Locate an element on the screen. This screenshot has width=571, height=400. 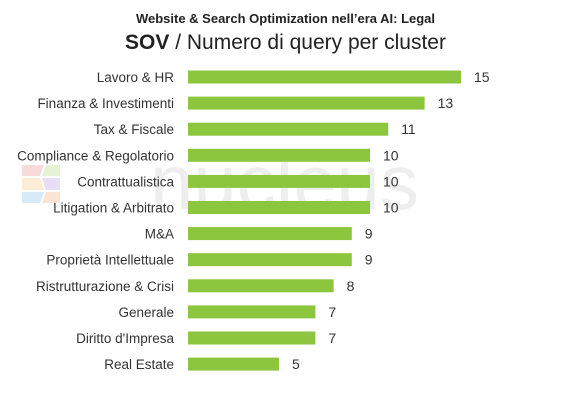
chart-title: SOV / Numero di query per cluster is located at coordinates (285, 43).